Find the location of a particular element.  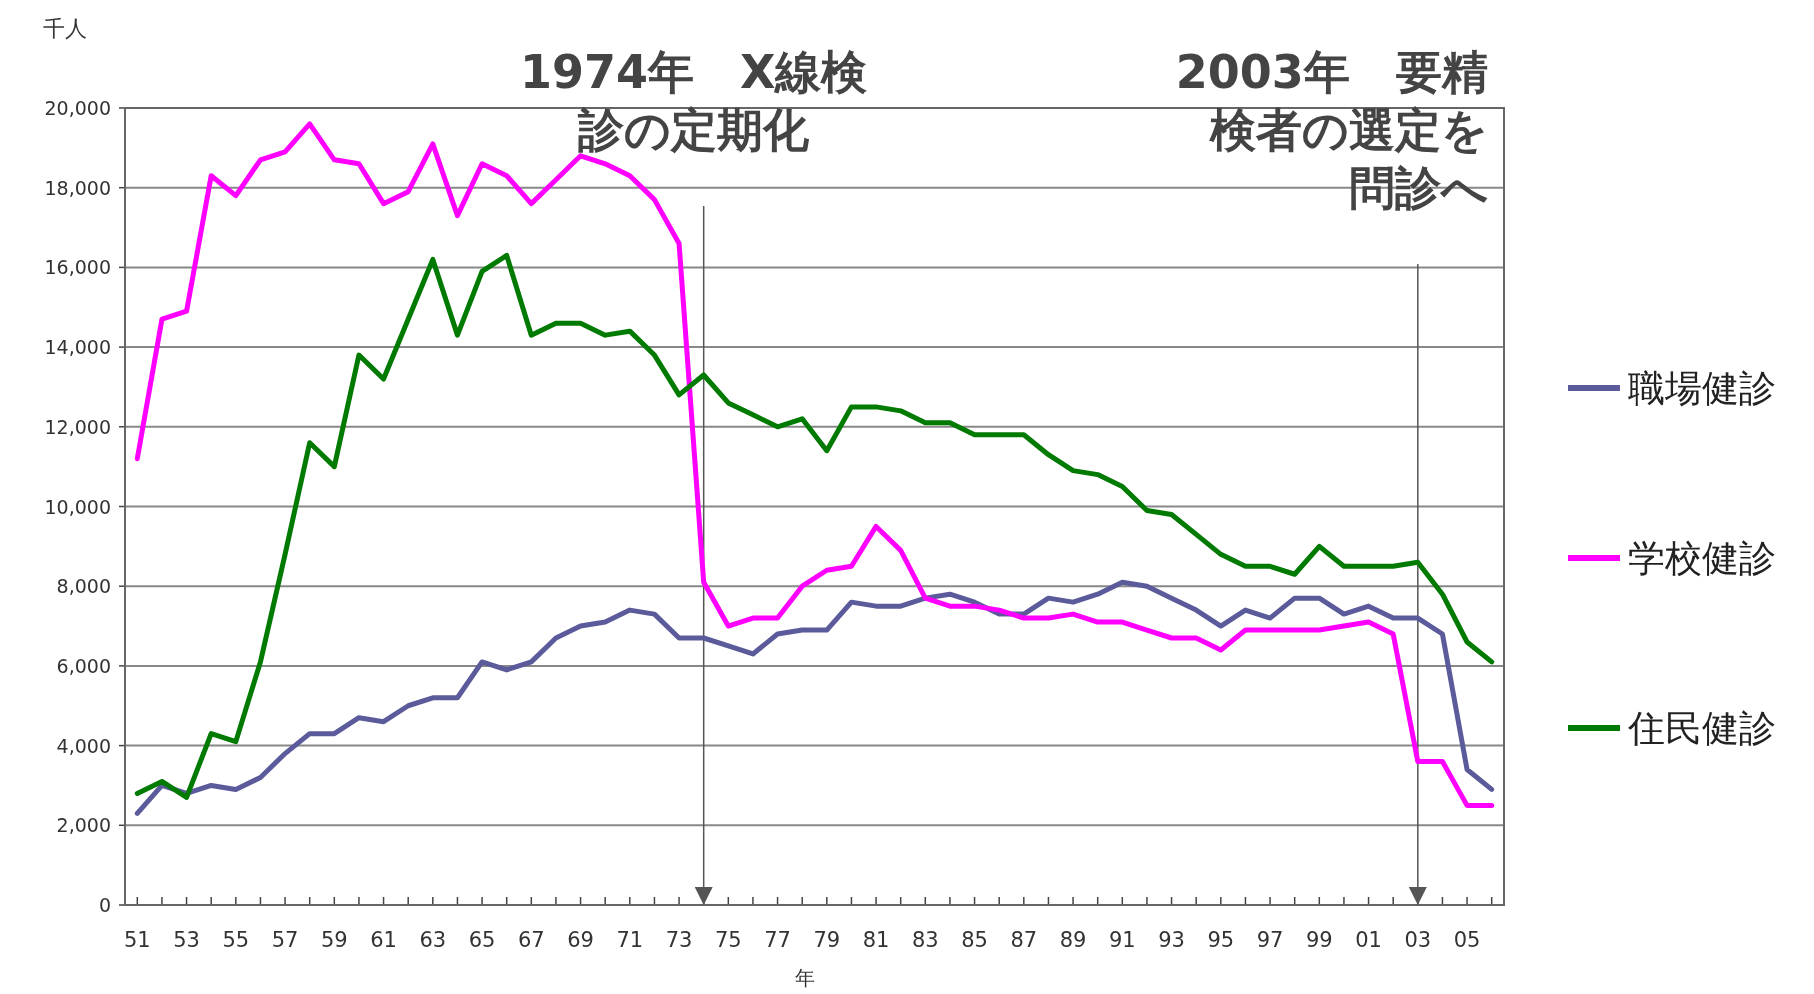

x-tick-label: 51 is located at coordinates (137, 940).